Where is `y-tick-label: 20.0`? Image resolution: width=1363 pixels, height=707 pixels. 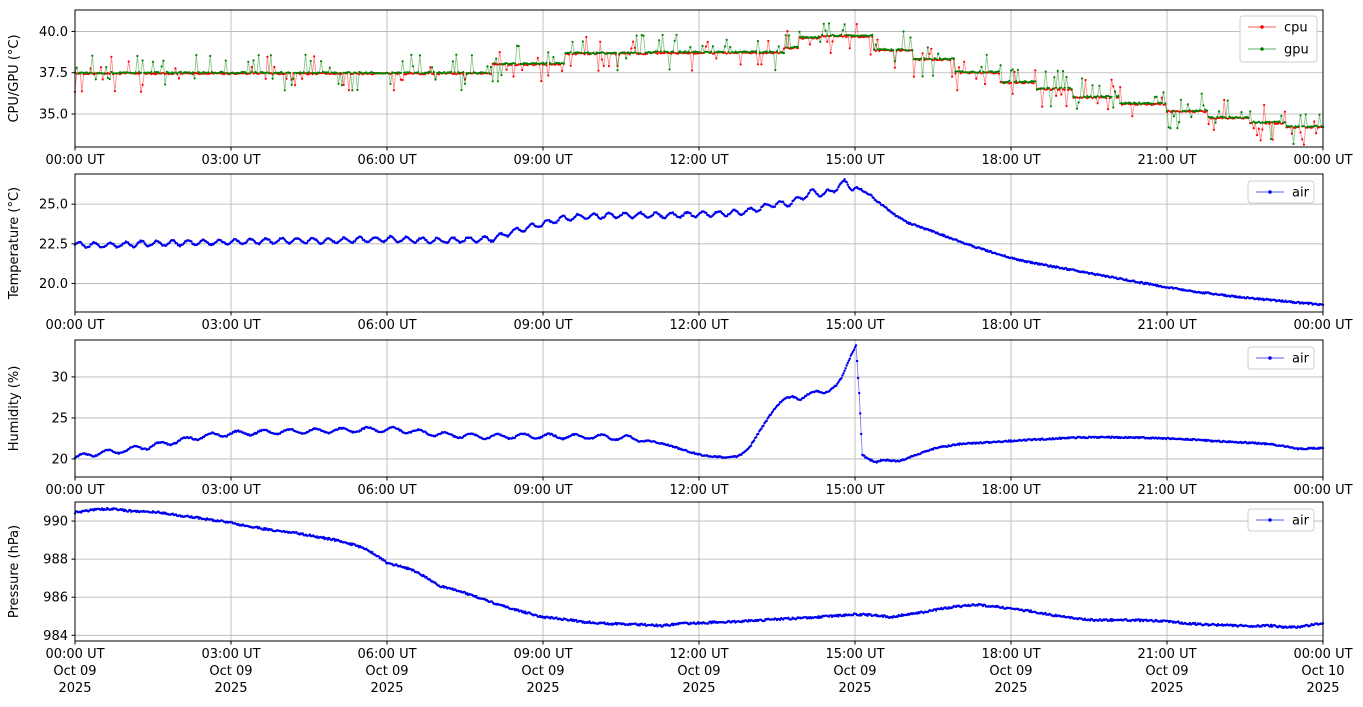
y-tick-label: 20.0 is located at coordinates (53, 284).